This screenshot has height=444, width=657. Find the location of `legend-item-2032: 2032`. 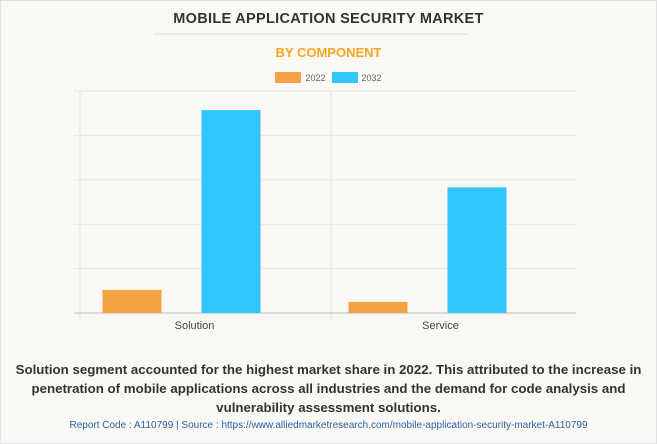

legend-item-2032: 2032 is located at coordinates (356, 77).